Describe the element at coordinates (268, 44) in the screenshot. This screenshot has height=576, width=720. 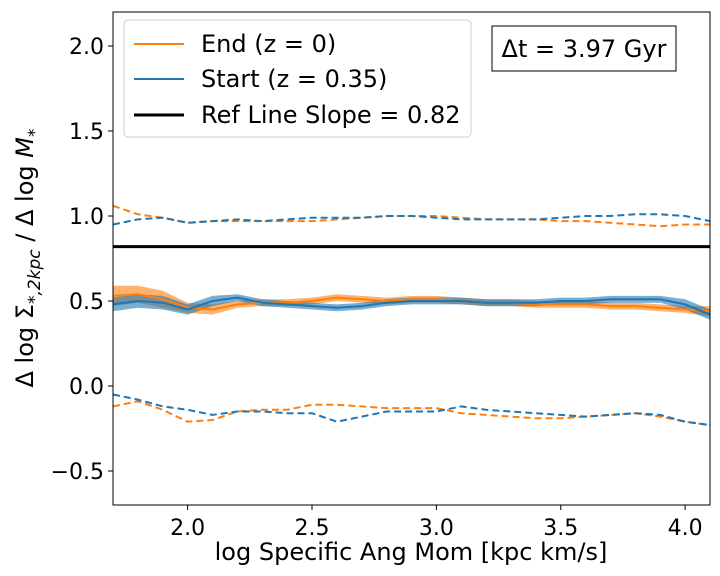
I see `legend-label-end: End (z = 0)` at that location.